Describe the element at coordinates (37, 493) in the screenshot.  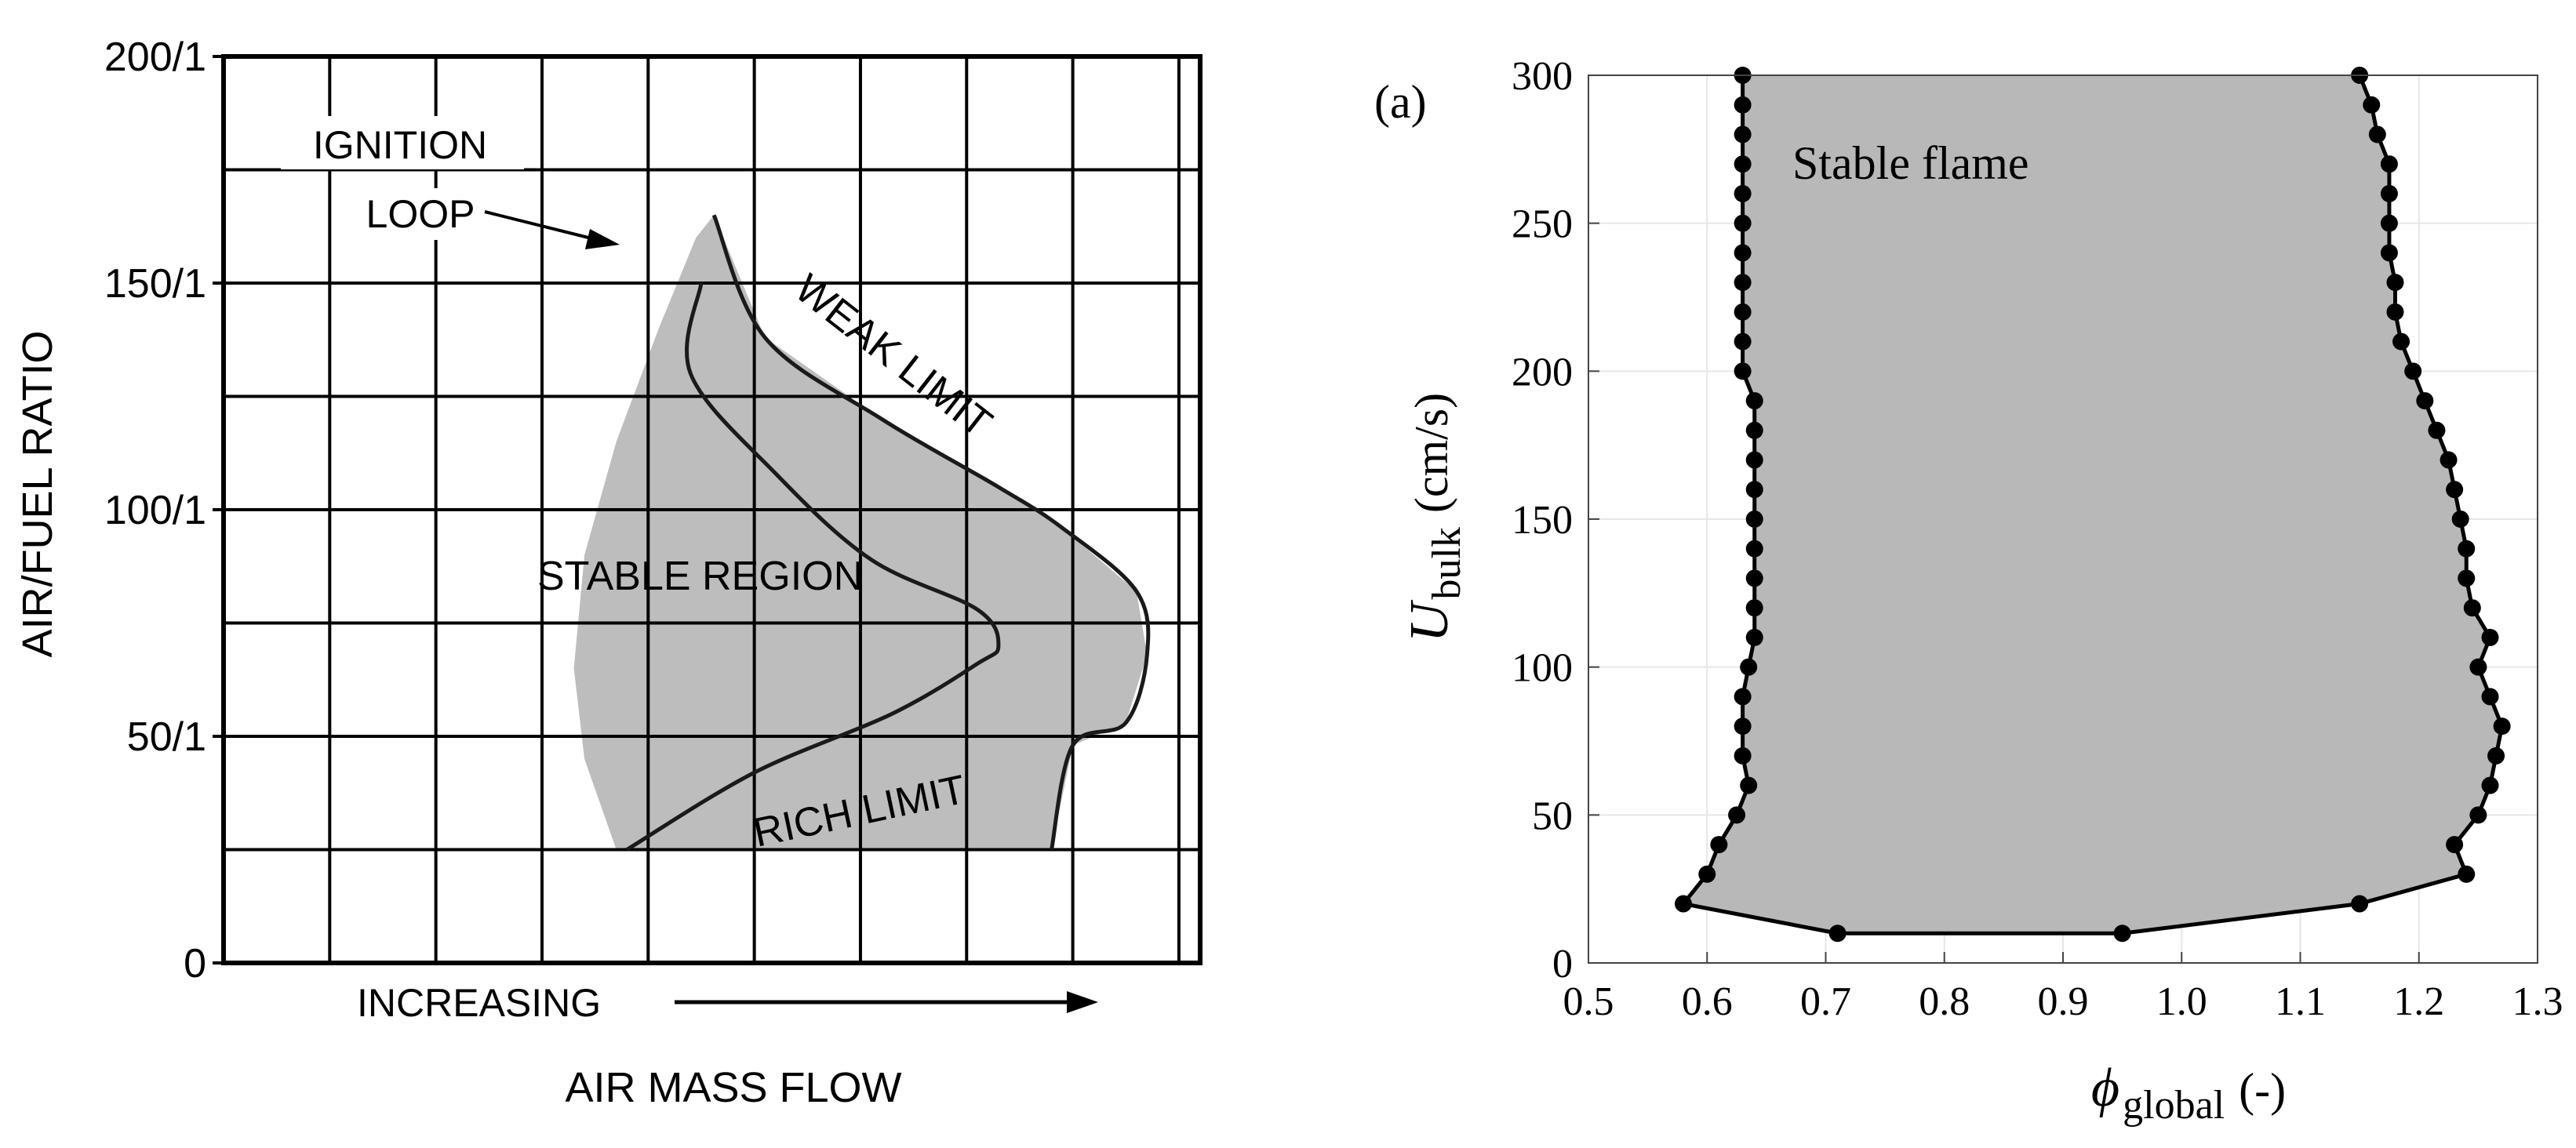
I see `left-y-axis-label: AIR/FUEL RATIO` at that location.